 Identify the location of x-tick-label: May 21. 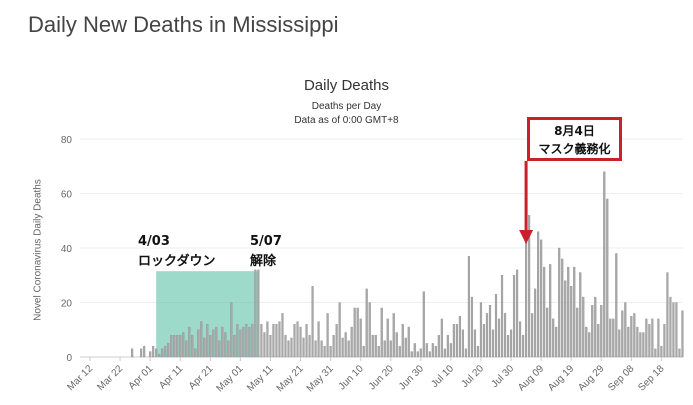
(290, 378).